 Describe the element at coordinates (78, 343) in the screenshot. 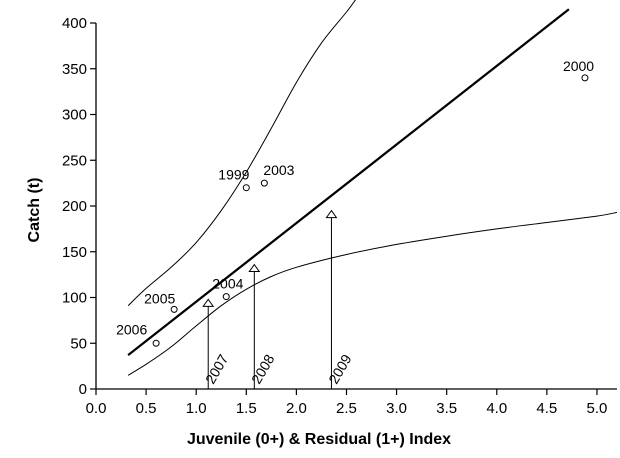

I see `y-tick-label: 50` at that location.